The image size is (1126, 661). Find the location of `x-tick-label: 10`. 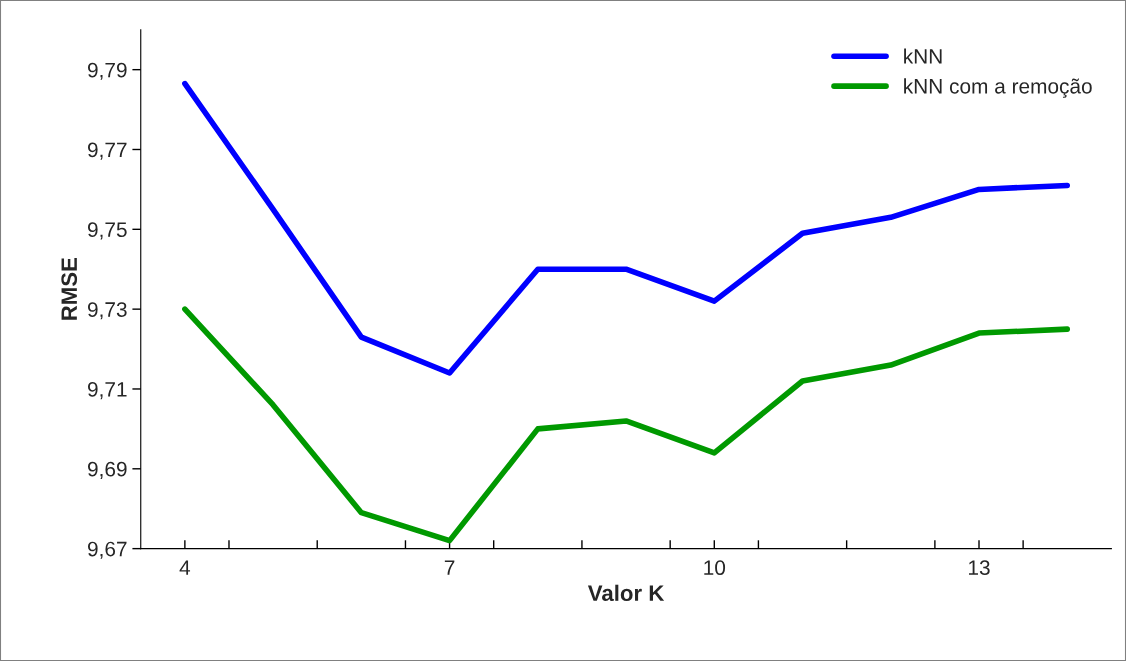

x-tick-label: 10 is located at coordinates (715, 568).